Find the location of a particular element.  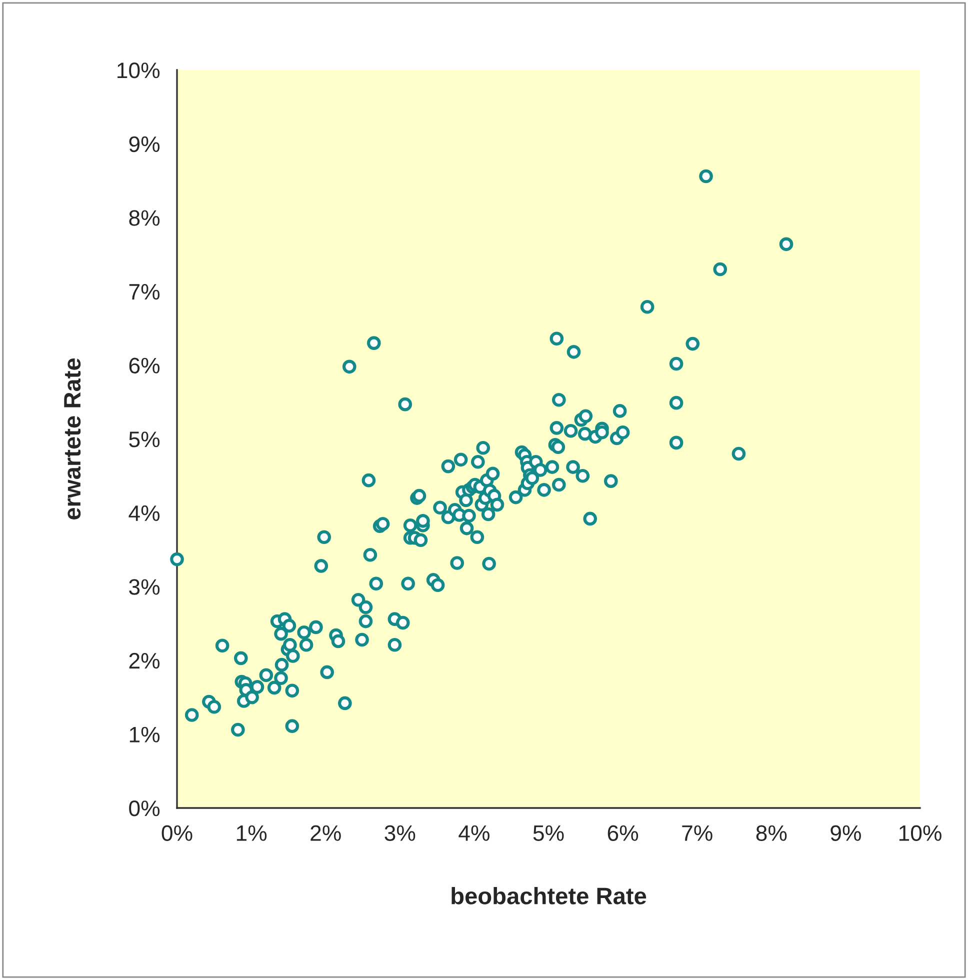

y-tick-label: 9% is located at coordinates (144, 144).